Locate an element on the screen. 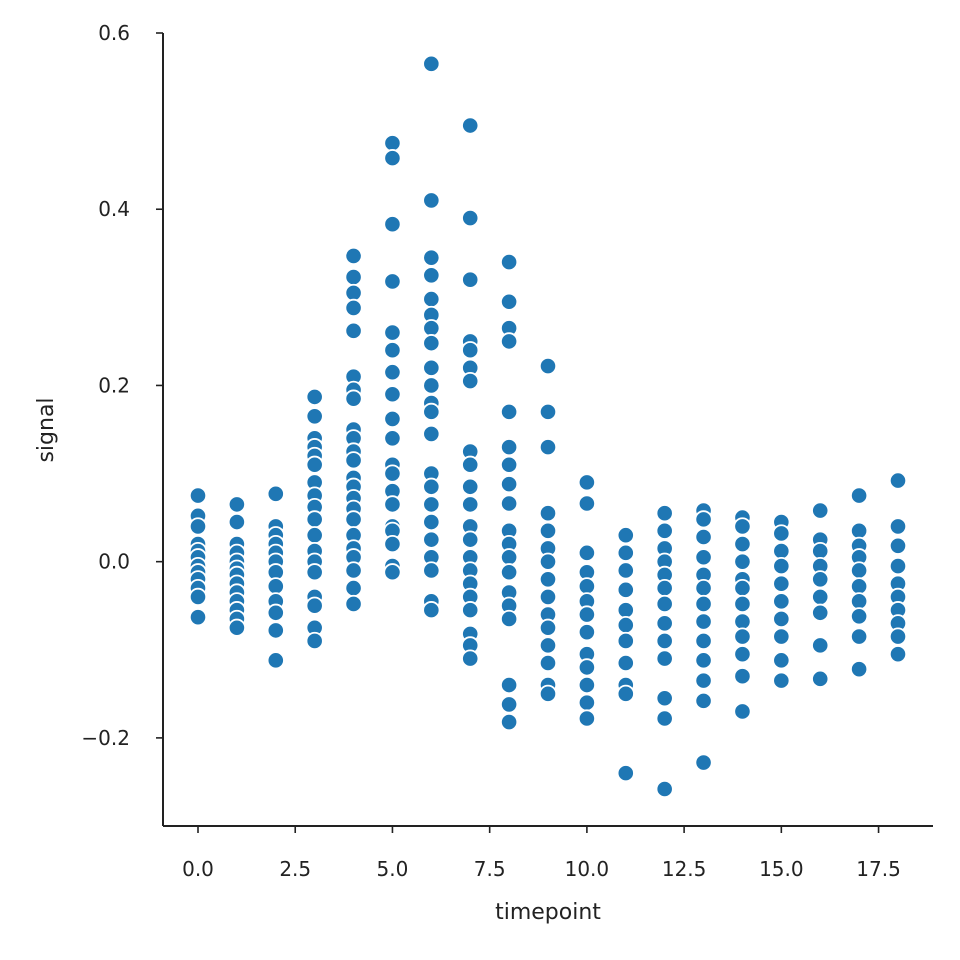 This screenshot has width=960, height=960. x-axis-title: timepoint is located at coordinates (548, 912).